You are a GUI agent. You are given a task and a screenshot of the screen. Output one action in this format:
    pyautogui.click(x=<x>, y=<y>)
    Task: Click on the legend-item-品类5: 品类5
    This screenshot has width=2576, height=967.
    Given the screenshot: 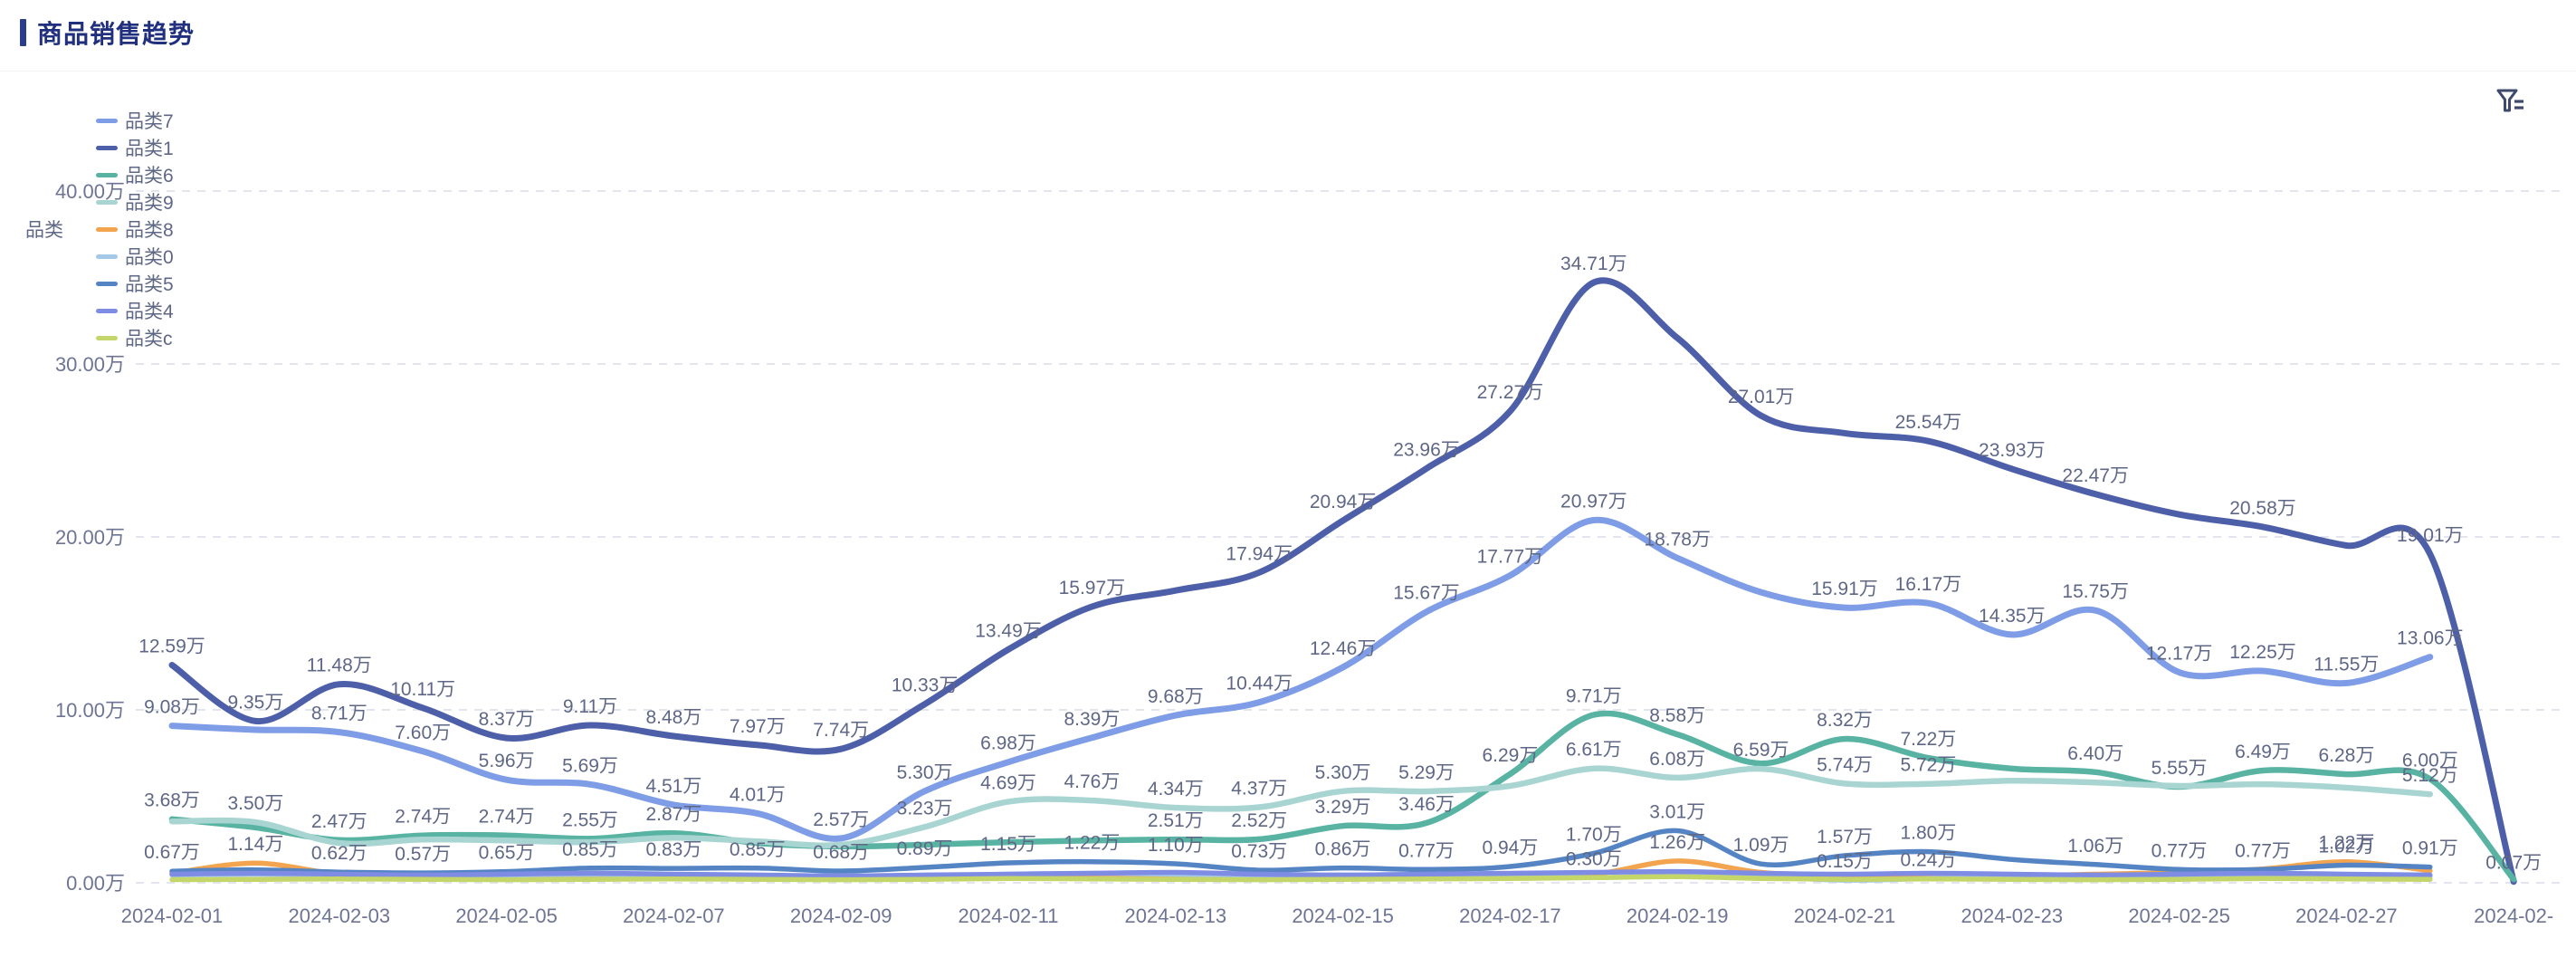 What is the action you would take?
    pyautogui.click(x=135, y=283)
    